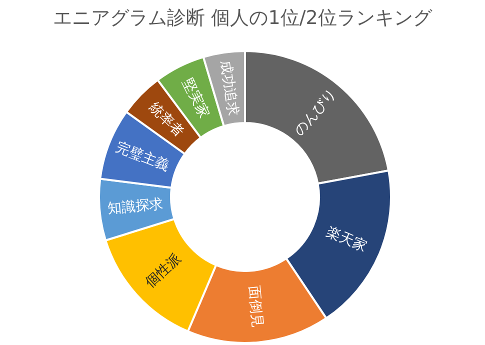 The image size is (485, 345). Describe the element at coordinates (163, 270) in the screenshot. I see `slice-label: 個性派` at that location.